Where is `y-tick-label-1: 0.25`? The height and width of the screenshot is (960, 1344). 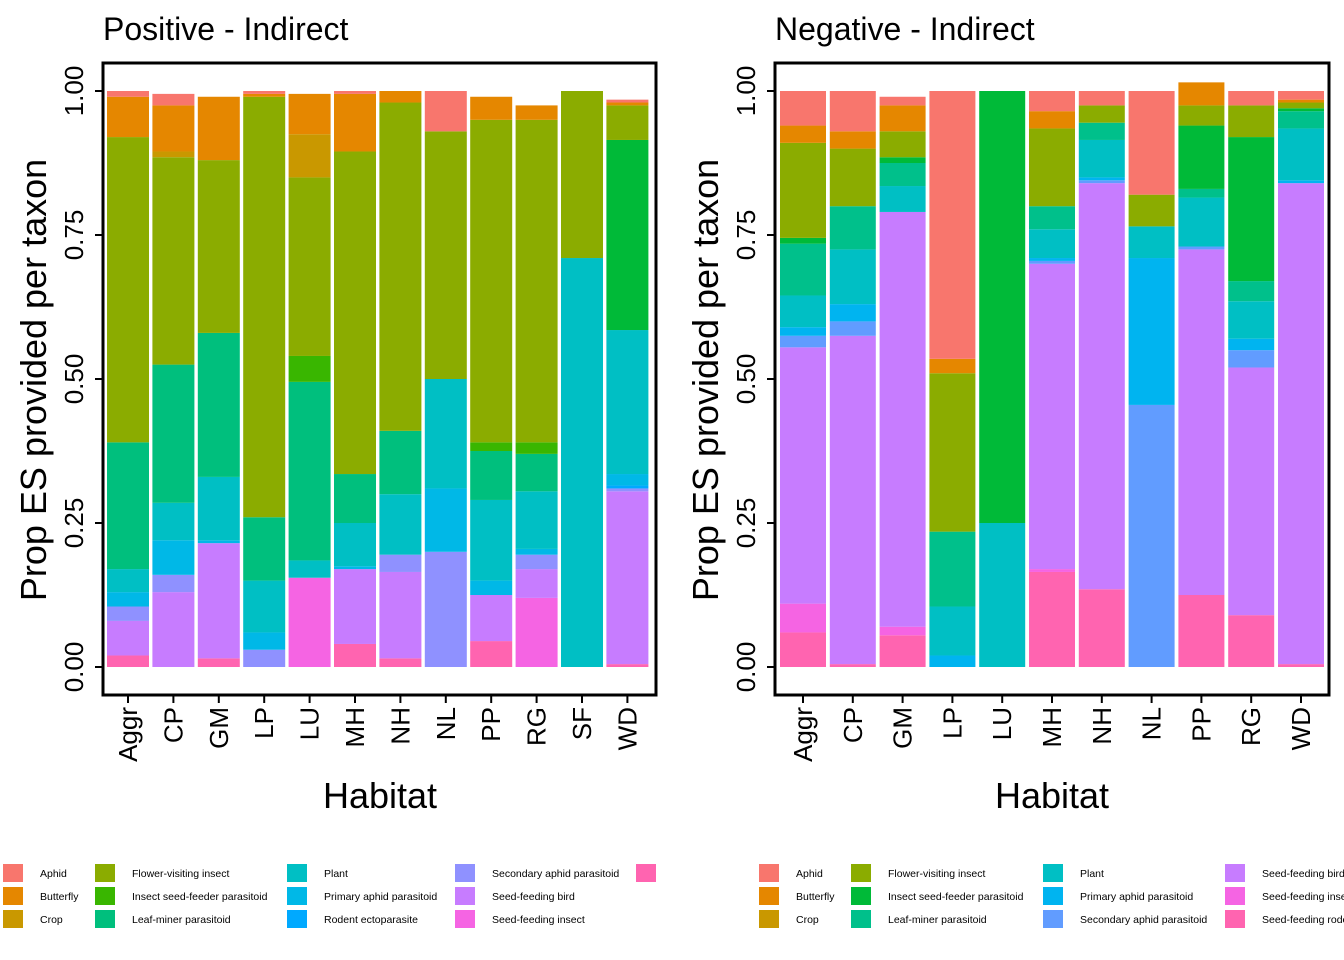 y-tick-label-1: 0.25 is located at coordinates (746, 523).